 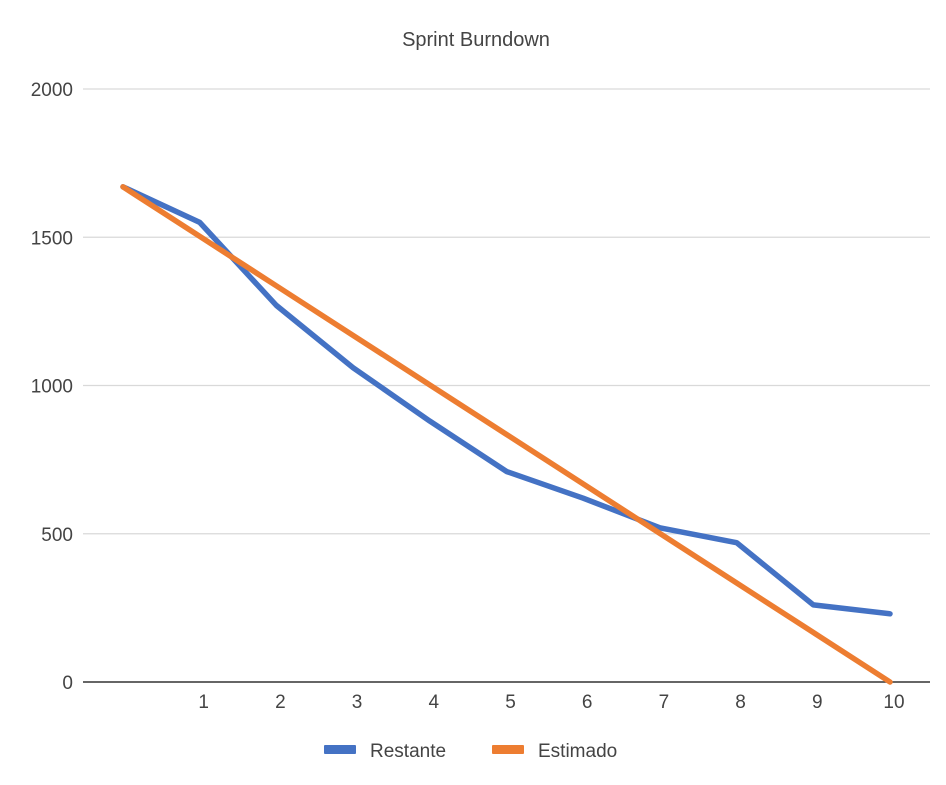 I want to click on legend-swatch-restante, so click(x=340, y=749).